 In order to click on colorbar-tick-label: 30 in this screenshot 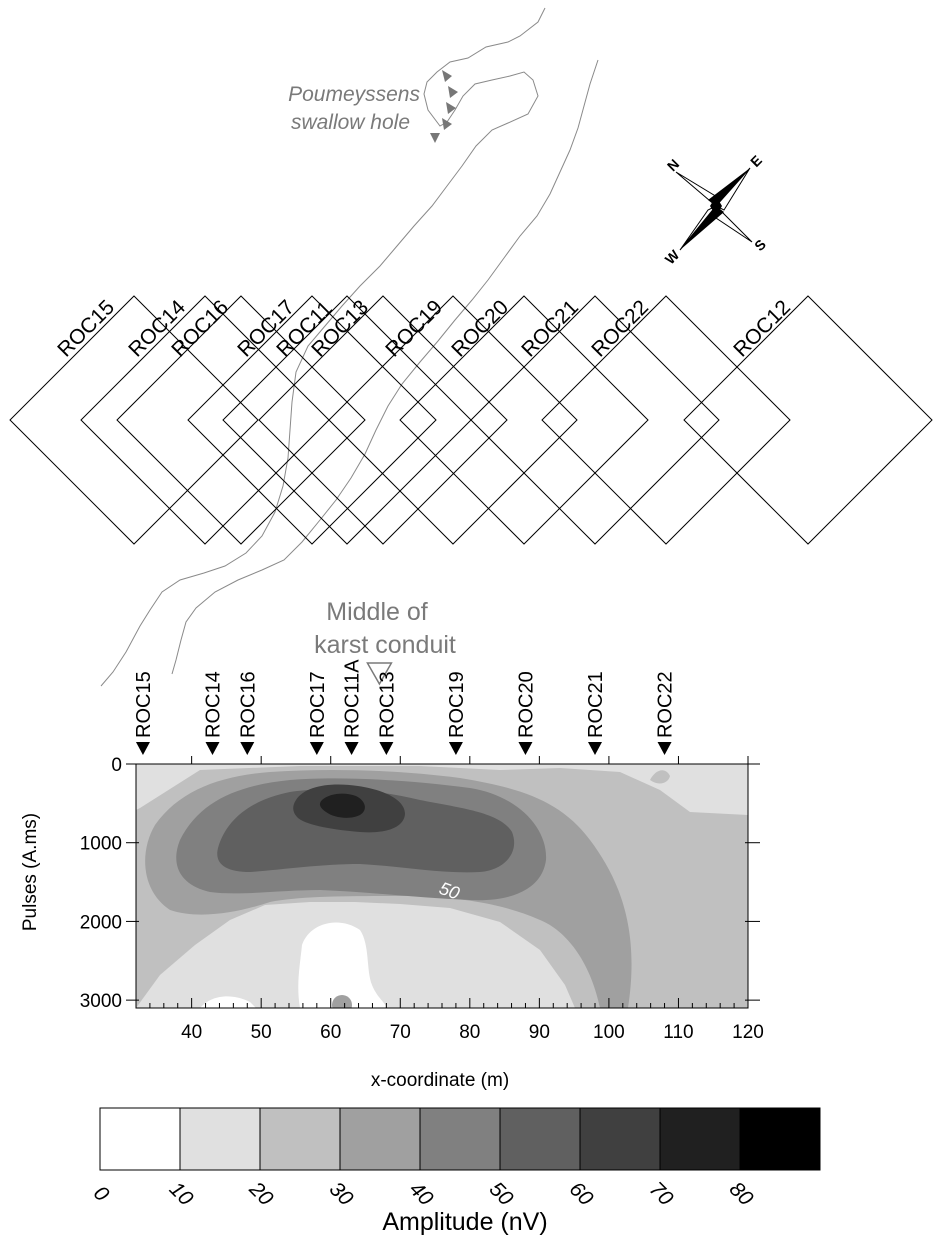, I will do `click(341, 1194)`.